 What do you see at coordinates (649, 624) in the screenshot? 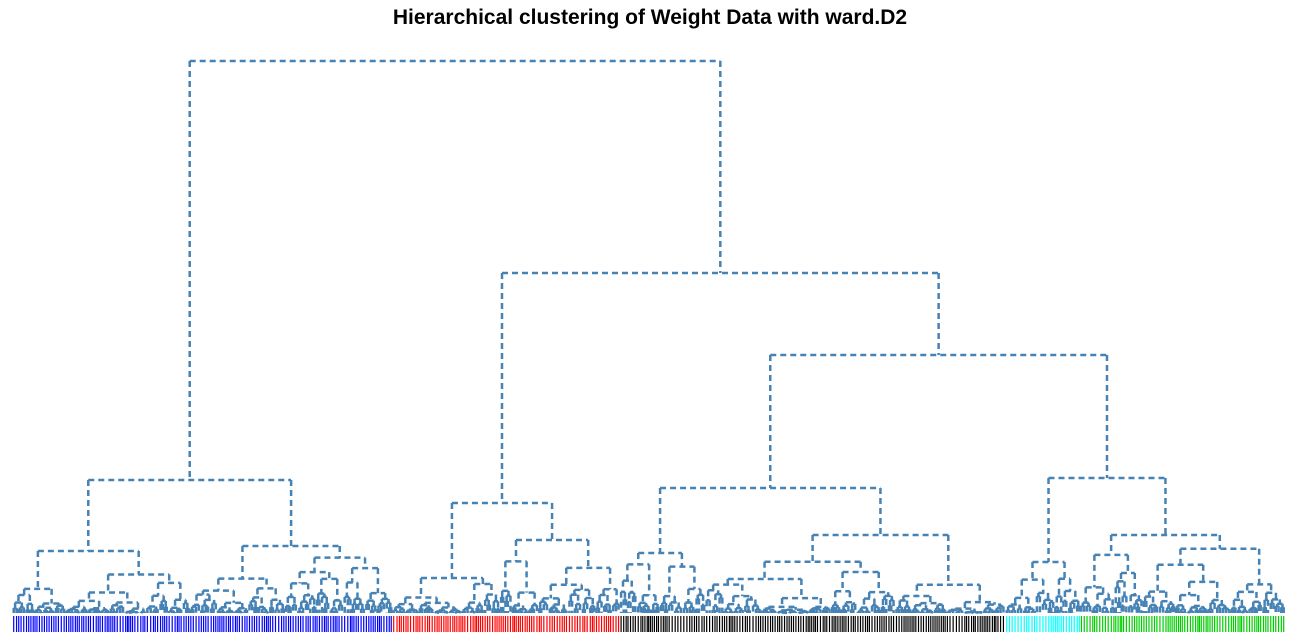
I see `leaf-labels` at bounding box center [649, 624].